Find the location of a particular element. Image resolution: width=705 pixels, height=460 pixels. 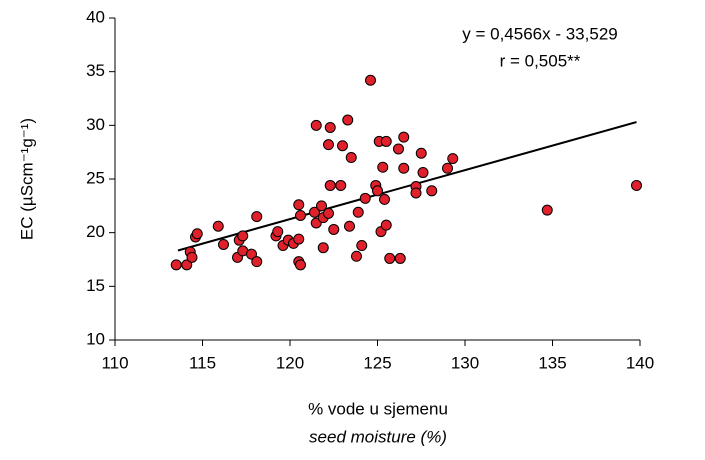

y-axis-label: EC (µScm⁻¹g⁻¹) is located at coordinates (26, 179).